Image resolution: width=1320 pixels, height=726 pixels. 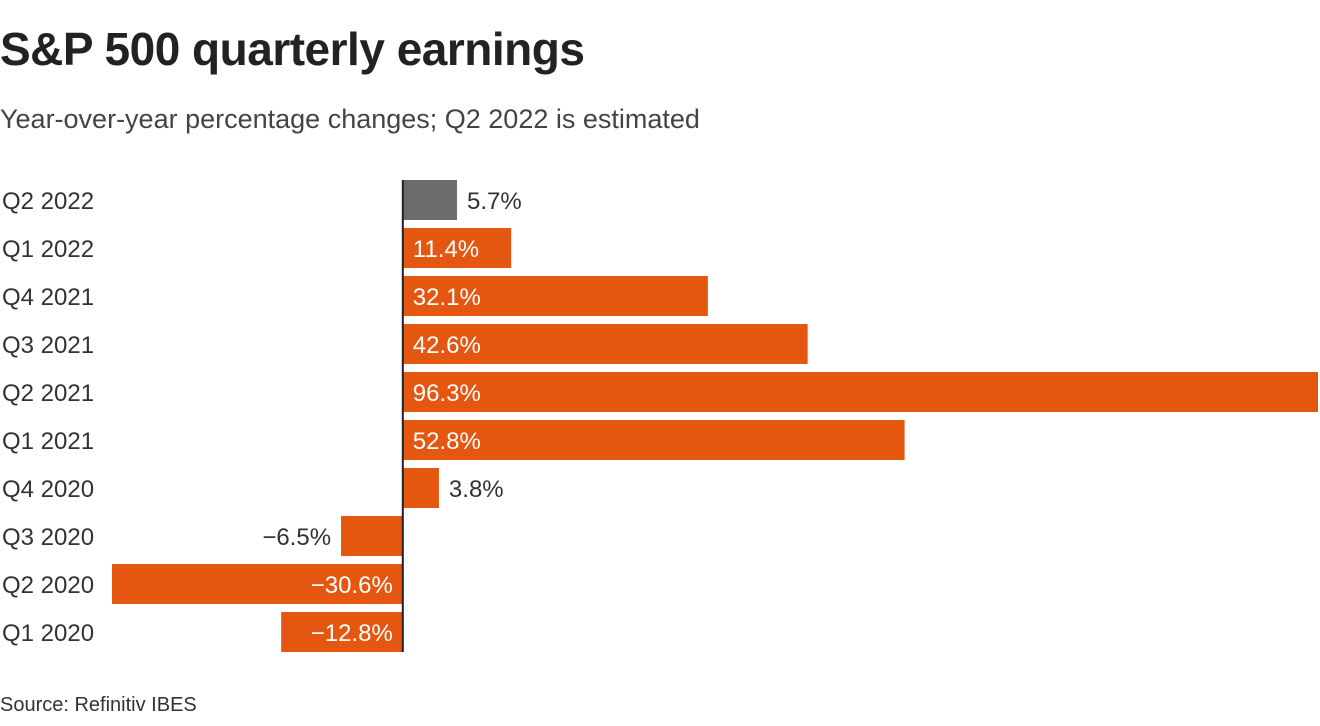 I want to click on bar-q2-2021, so click(x=860, y=392).